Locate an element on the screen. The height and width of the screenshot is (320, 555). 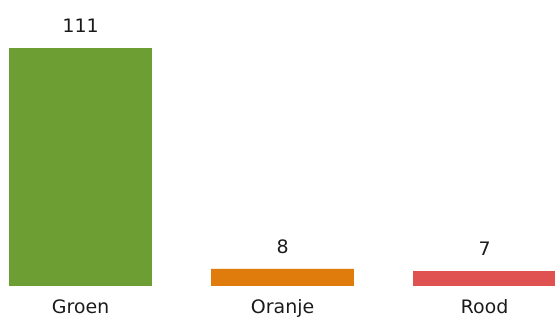
category-label-rood: Rood is located at coordinates (485, 307).